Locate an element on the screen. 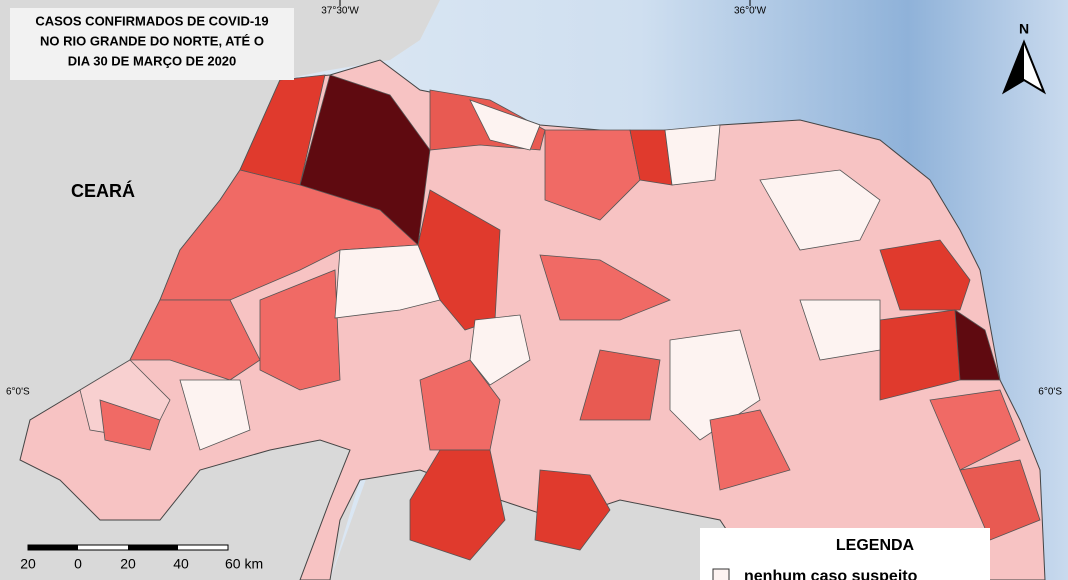  north-arrow-half is located at coordinates (1014, 67).